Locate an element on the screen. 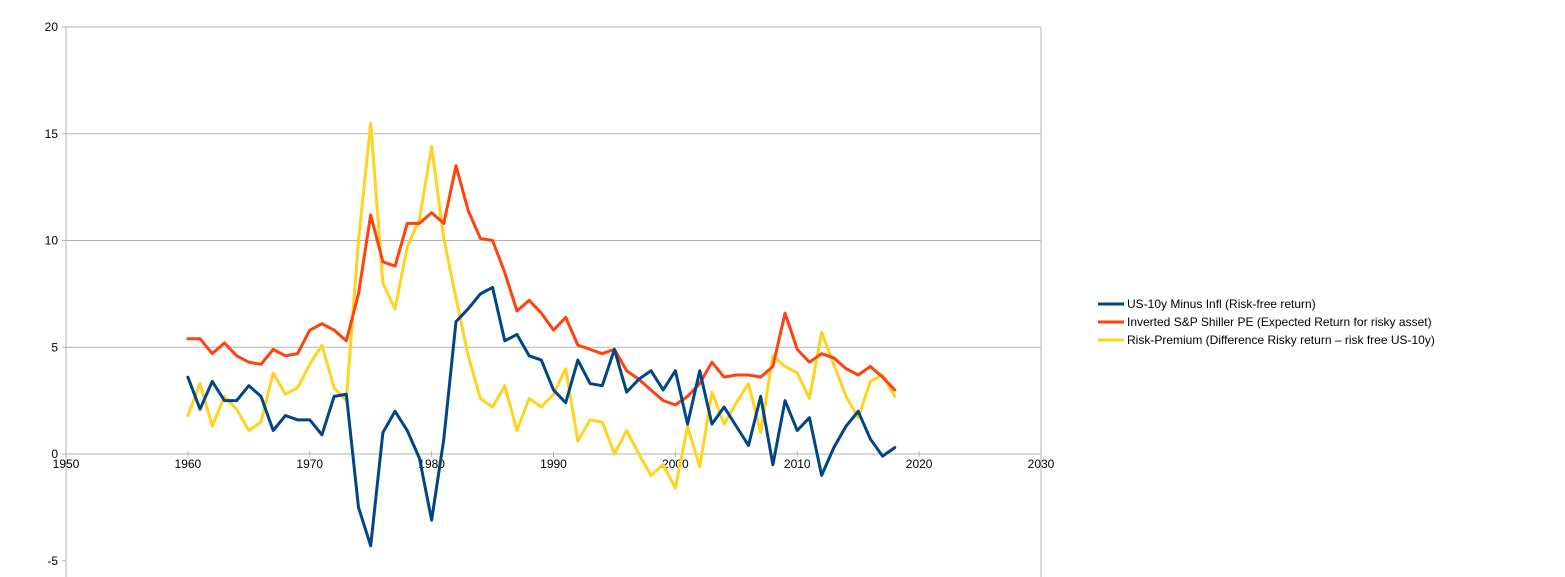 The height and width of the screenshot is (577, 1565). legend-label-0: US-10y Minus Infl (Risk-free return) is located at coordinates (1221, 304).